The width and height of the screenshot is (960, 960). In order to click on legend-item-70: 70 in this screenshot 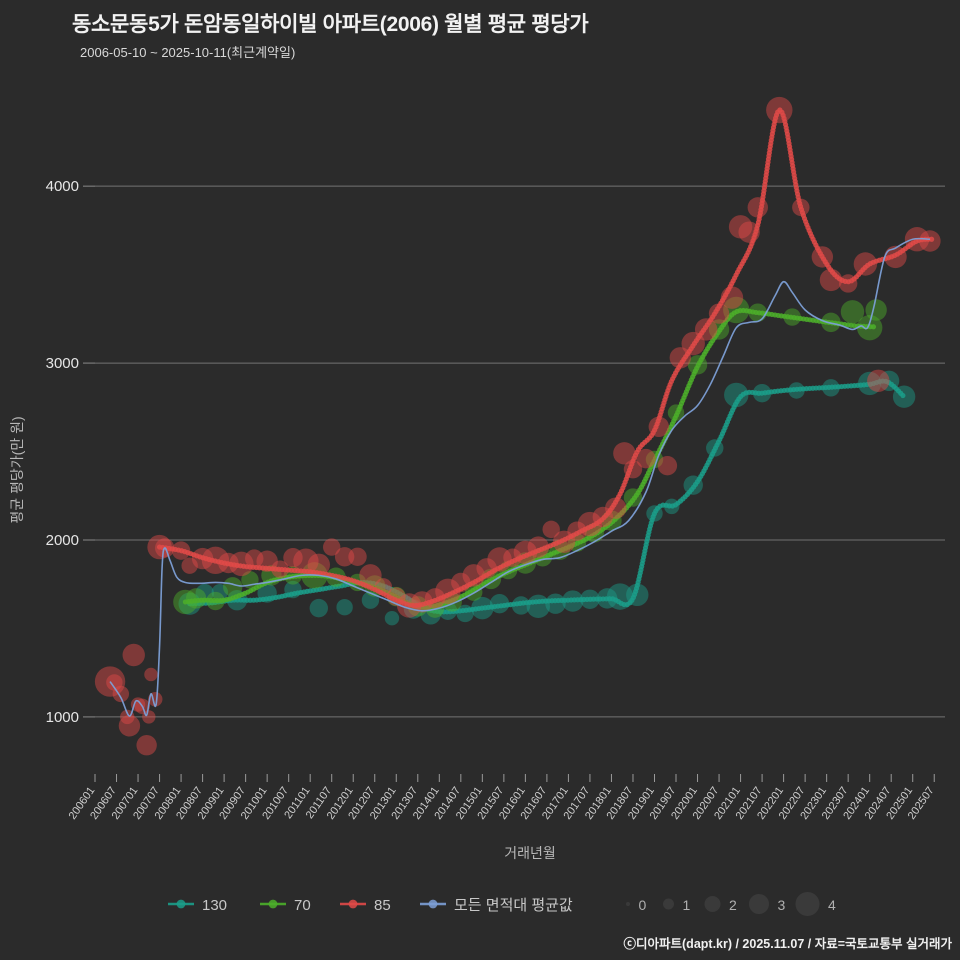, I will do `click(285, 905)`.